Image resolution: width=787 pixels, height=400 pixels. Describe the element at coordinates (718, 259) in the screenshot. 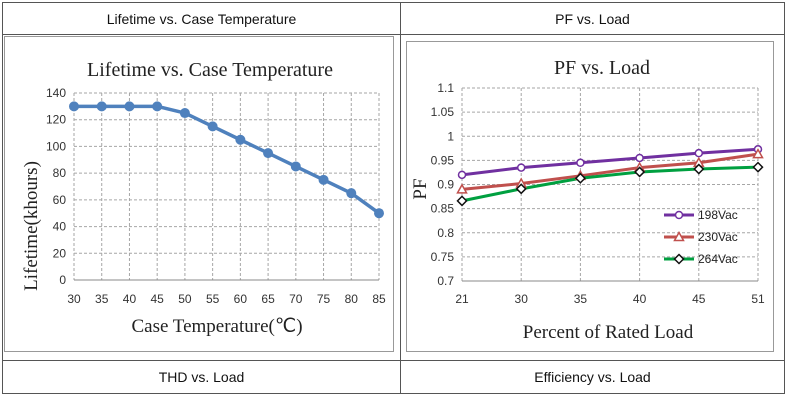

I see `legend-label-264Vac: 264Vac` at that location.